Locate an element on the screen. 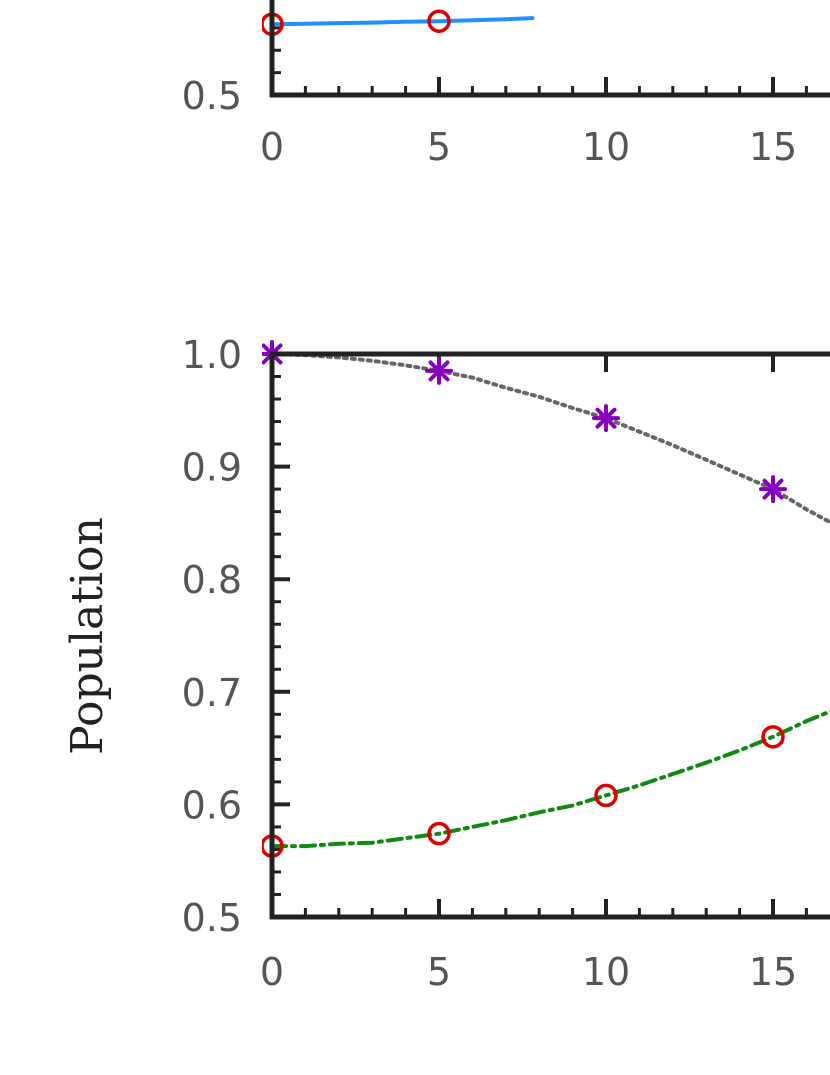 The height and width of the screenshot is (1075, 830). top-tick-labels: 0 5 10 15 0.5 0.6 is located at coordinates (490, 84).